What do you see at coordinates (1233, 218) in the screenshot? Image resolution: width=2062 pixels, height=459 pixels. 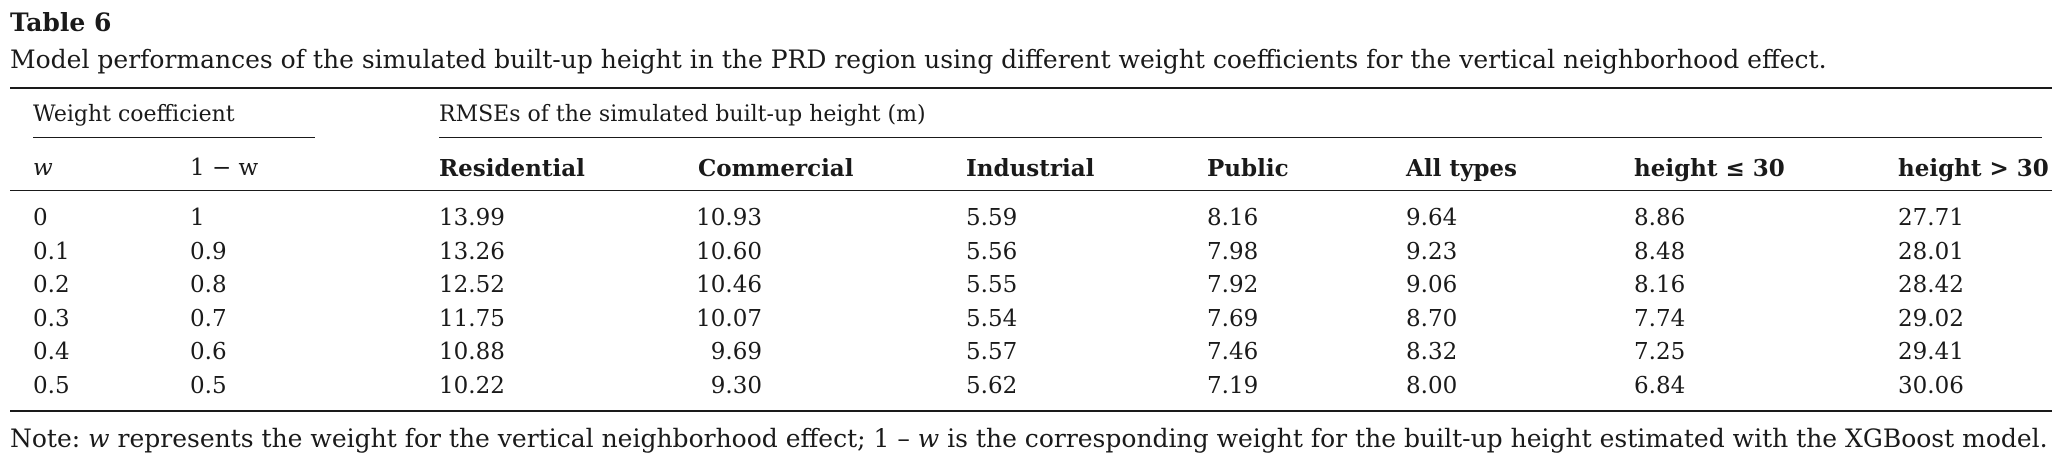 I see `cell-public: 8.16` at bounding box center [1233, 218].